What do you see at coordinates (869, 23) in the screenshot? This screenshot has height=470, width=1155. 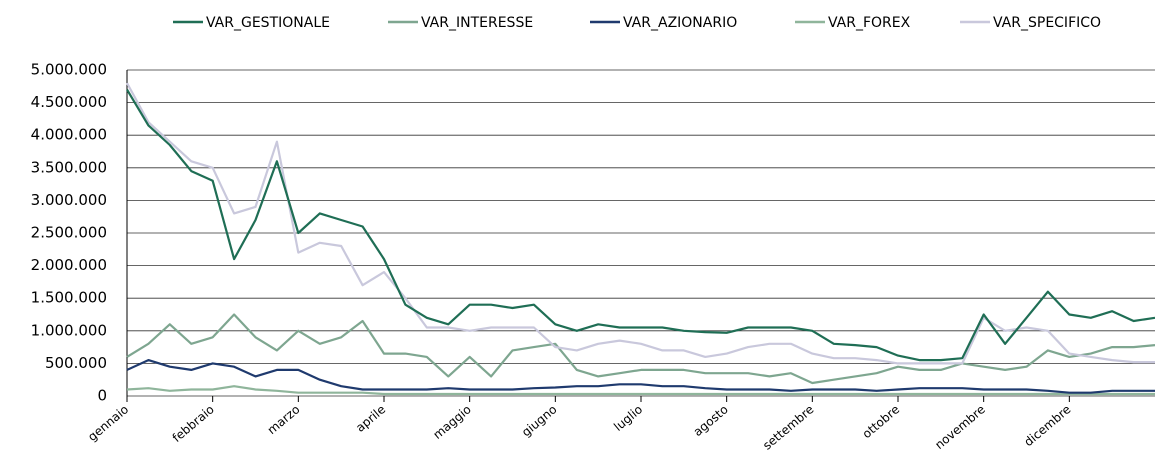 I see `legend-label: VAR_FOREX` at bounding box center [869, 23].